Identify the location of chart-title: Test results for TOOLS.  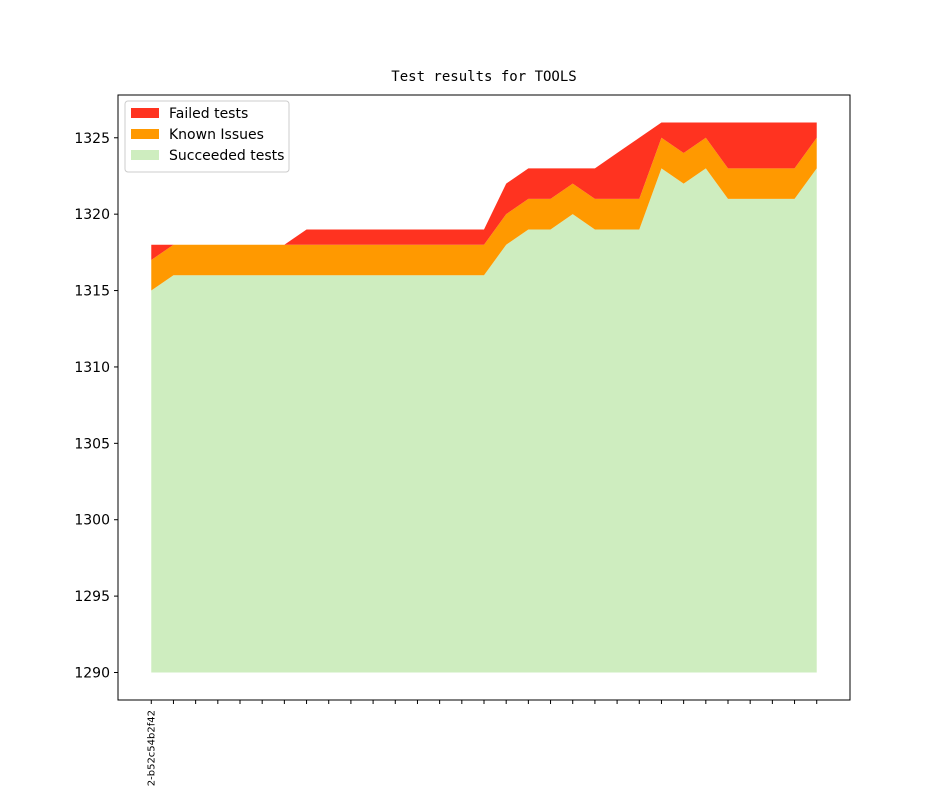
(483, 77).